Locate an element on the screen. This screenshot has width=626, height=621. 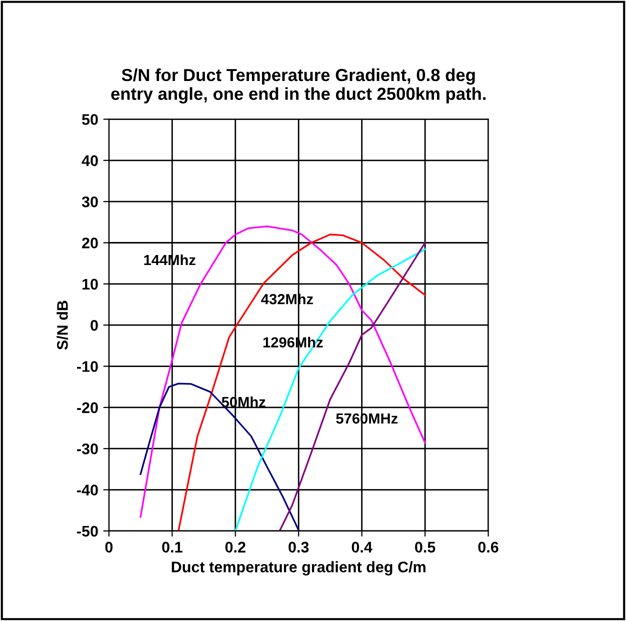
x-tick-label: 0.1 is located at coordinates (172, 547).